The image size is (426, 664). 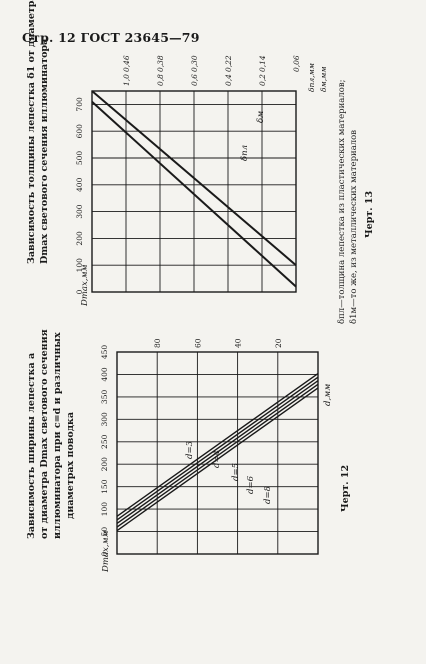 I want to click on fig13-x-ticks-top: 0,2 0,4 0,6 0,8 1,0, so click(x=194, y=80).